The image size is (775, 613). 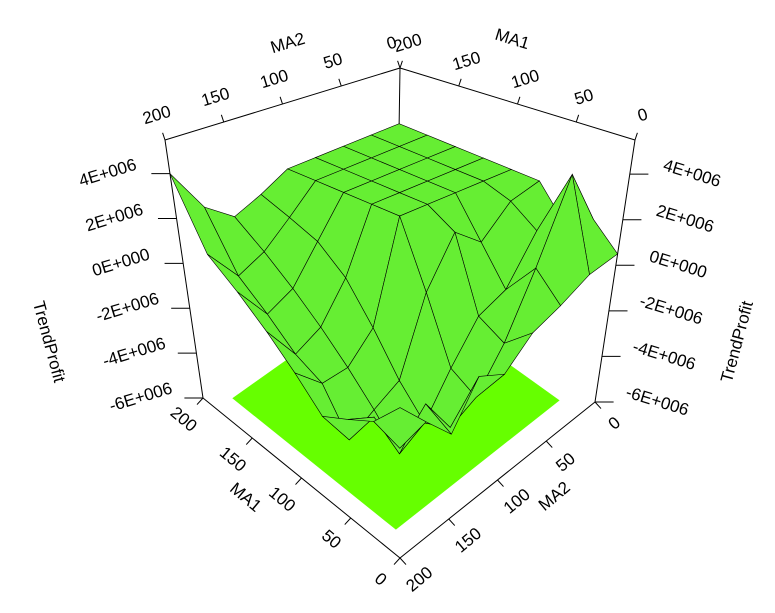 What do you see at coordinates (614, 423) in the screenshot?
I see `y-tick-label: 0` at bounding box center [614, 423].